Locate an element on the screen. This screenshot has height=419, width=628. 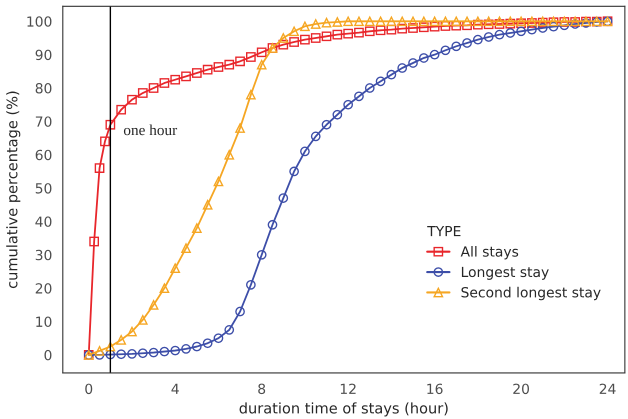
y-tick-label: 10 is located at coordinates (44, 322).